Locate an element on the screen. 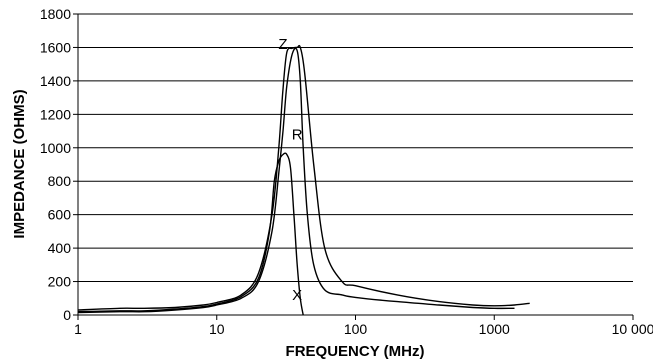 The height and width of the screenshot is (362, 653). x-axis-title: FREQUENCY (MHz) is located at coordinates (355, 351).